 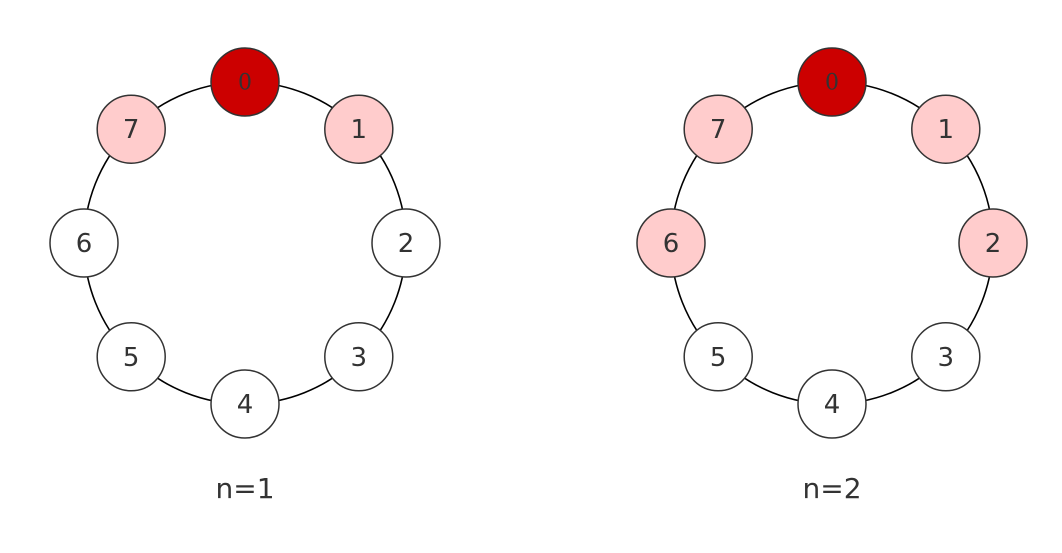 I want to click on caption-n2: n=2, so click(x=831, y=488).